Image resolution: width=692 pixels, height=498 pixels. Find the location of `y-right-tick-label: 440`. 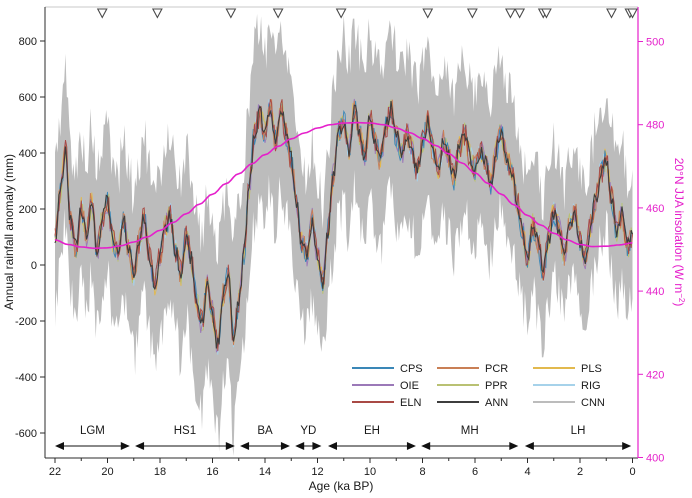

y-right-tick-label: 440 is located at coordinates (655, 292).